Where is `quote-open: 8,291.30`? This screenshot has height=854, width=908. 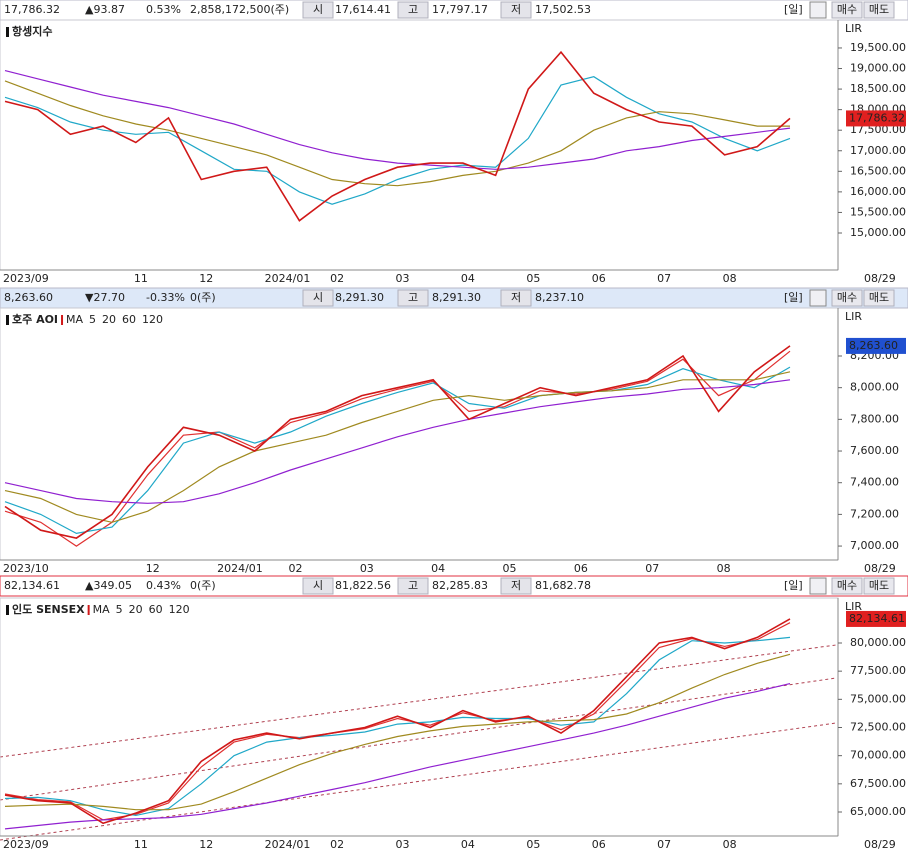 quote-open: 8,291.30 is located at coordinates (359, 297).